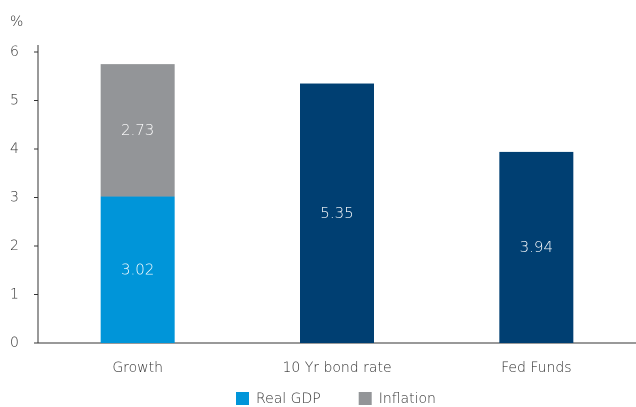  What do you see at coordinates (14, 246) in the screenshot?
I see `y-tick-label: 2` at bounding box center [14, 246].